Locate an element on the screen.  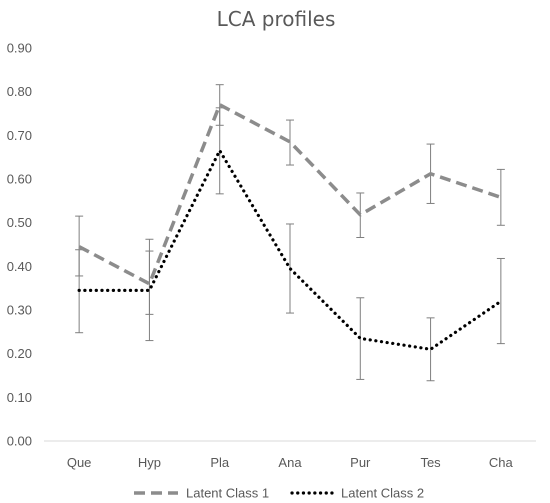
y-tick-label: 0.70 is located at coordinates (19, 135).